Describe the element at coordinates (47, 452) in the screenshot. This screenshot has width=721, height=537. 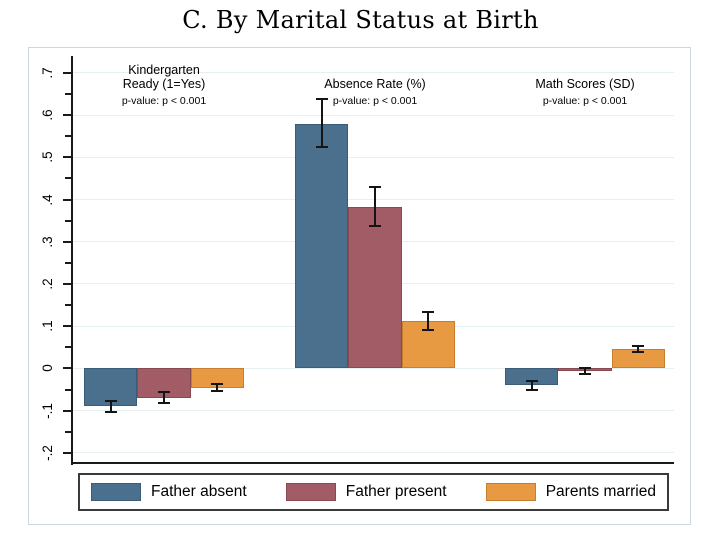
I see `y-tick-label: -.2` at that location.